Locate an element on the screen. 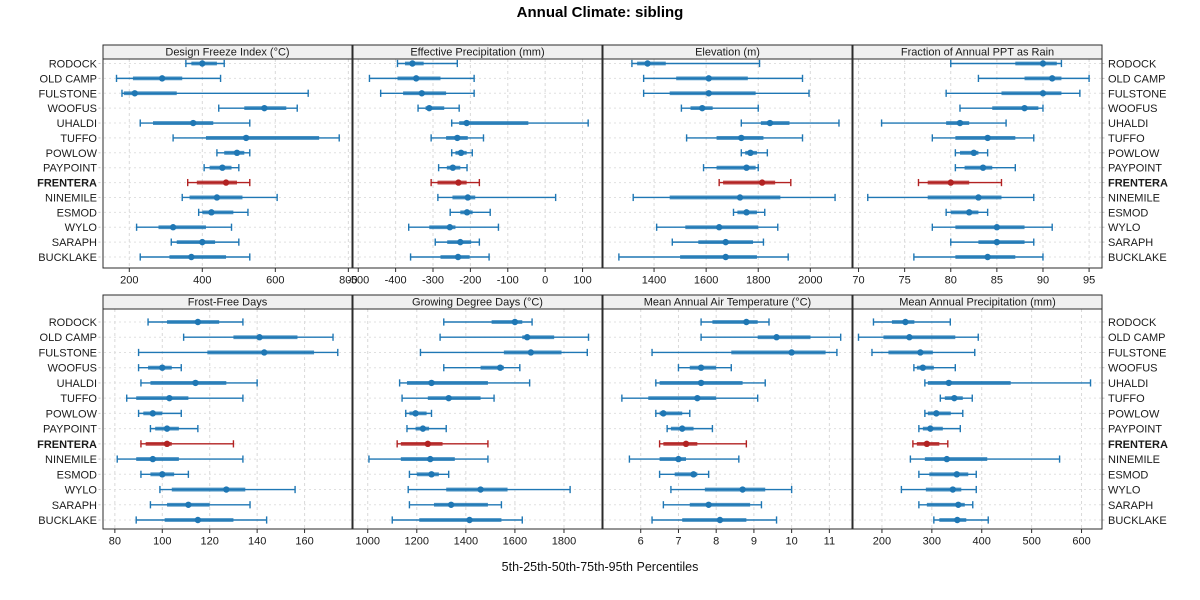 This screenshot has height=600, width=1200. axis-tick-label: 90 is located at coordinates (1043, 281).